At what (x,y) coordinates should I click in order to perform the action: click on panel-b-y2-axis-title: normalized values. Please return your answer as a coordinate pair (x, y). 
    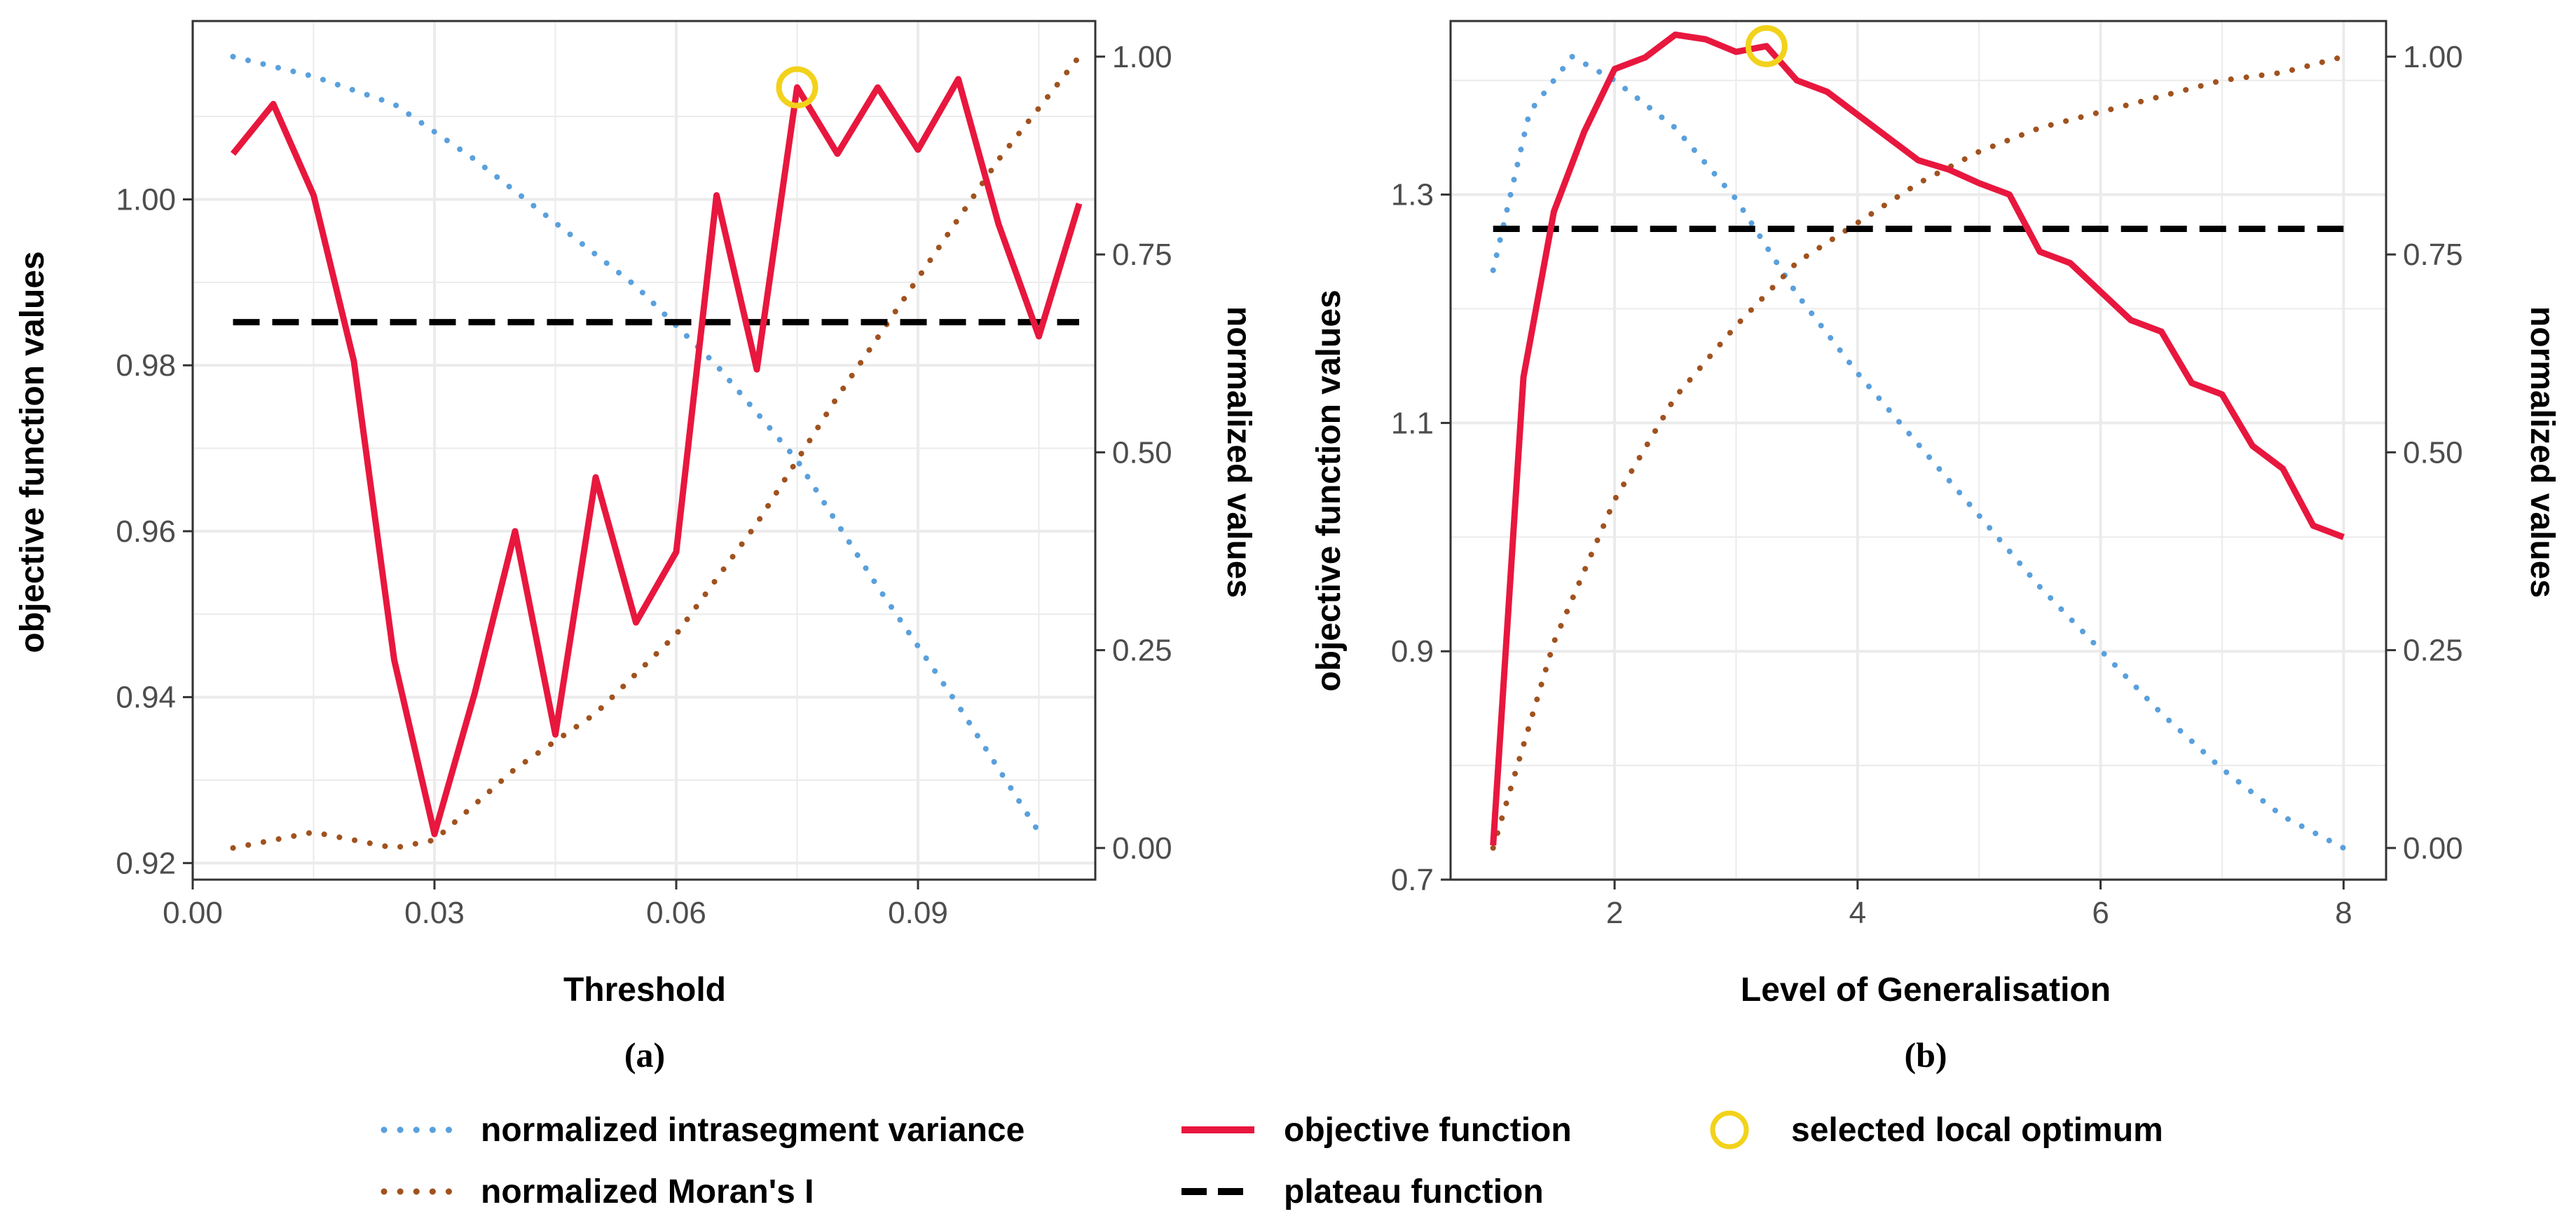
    Looking at the image, I should click on (2542, 452).